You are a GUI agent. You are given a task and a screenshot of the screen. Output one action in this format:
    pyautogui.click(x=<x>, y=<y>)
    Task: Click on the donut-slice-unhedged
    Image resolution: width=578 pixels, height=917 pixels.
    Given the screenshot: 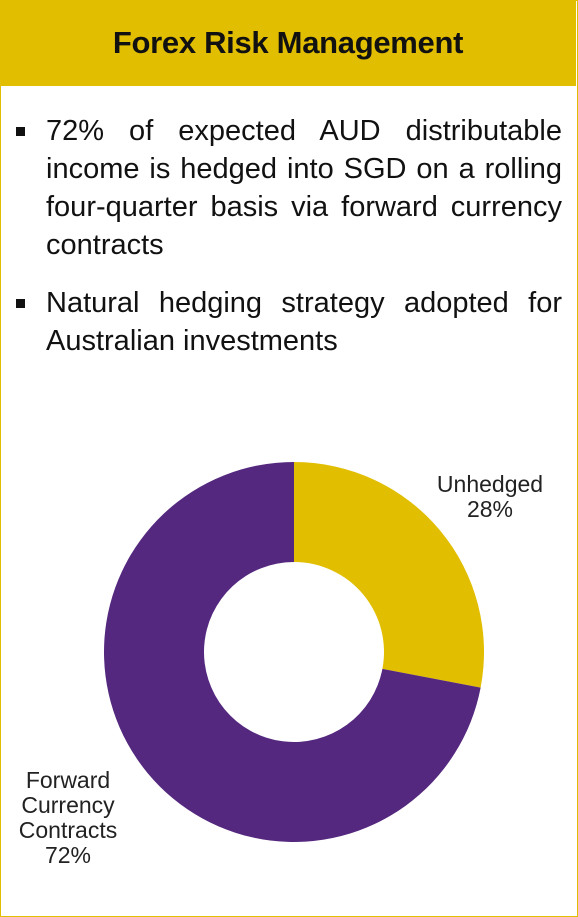 What is the action you would take?
    pyautogui.click(x=389, y=575)
    